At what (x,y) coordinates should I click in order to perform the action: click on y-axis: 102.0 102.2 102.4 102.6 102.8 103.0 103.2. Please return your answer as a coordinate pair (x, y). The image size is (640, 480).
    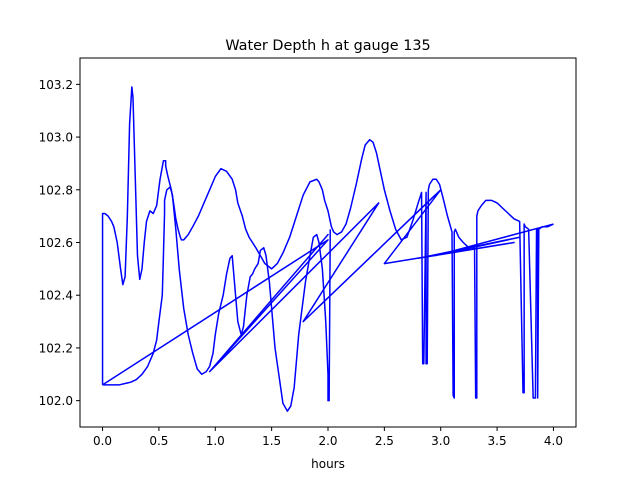
    Looking at the image, I should click on (59, 243).